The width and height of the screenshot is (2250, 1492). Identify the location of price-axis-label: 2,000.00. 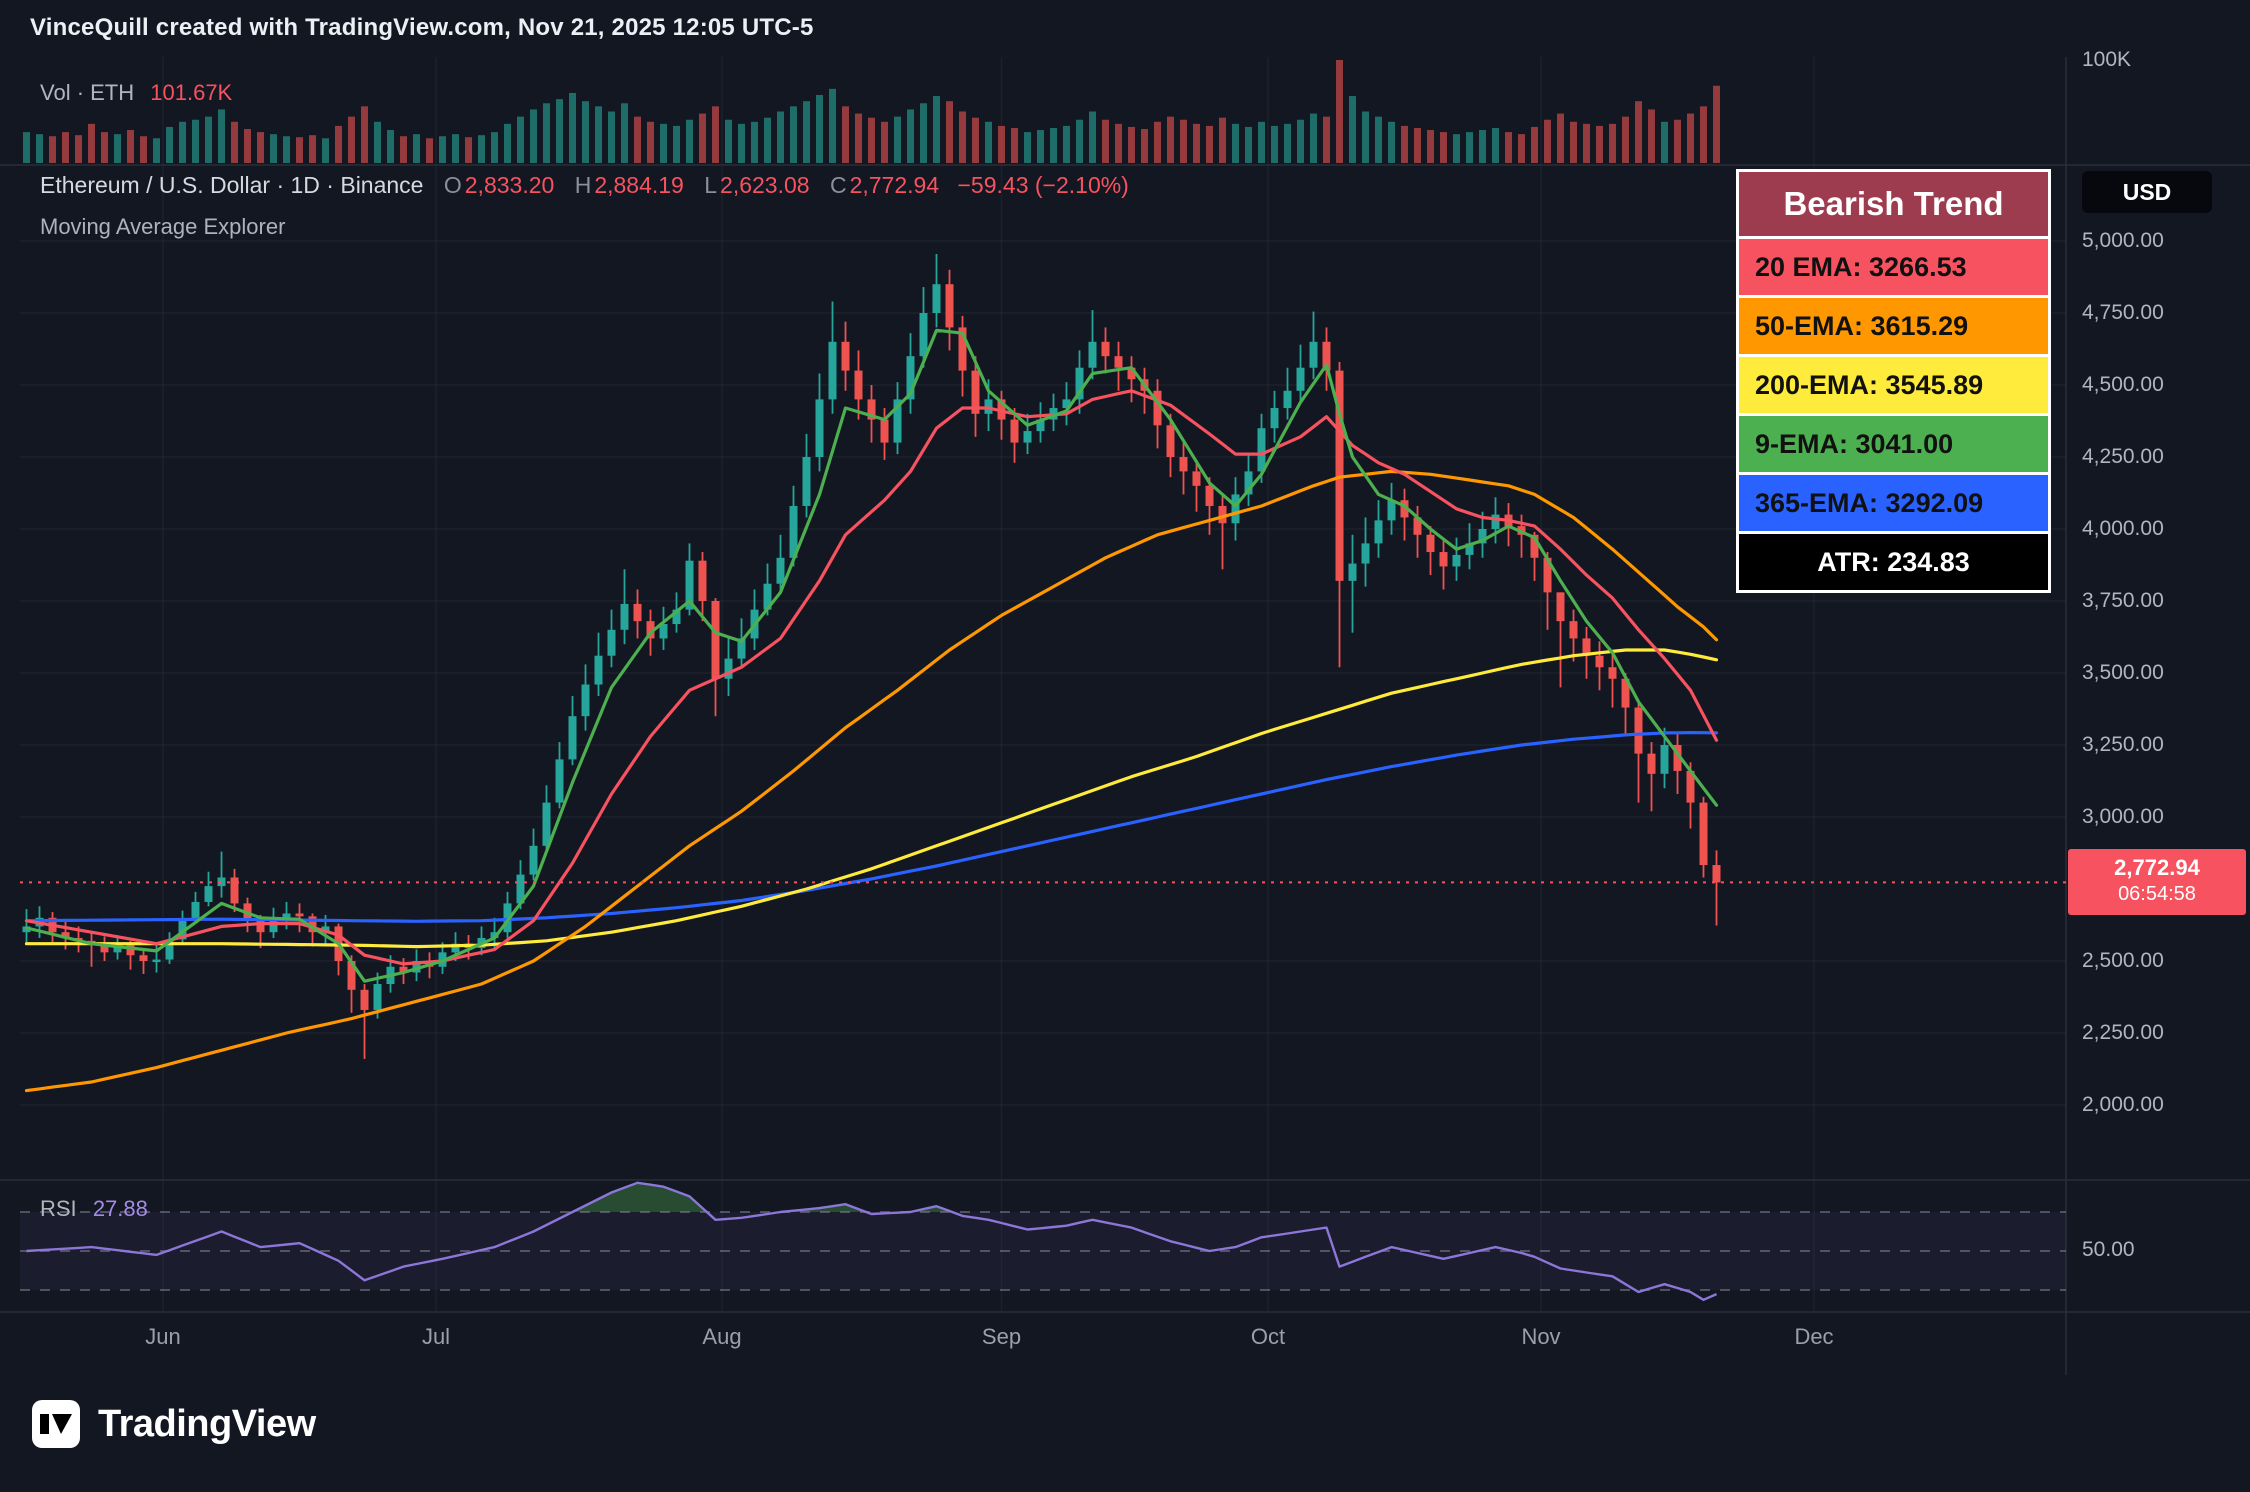
(2123, 1104).